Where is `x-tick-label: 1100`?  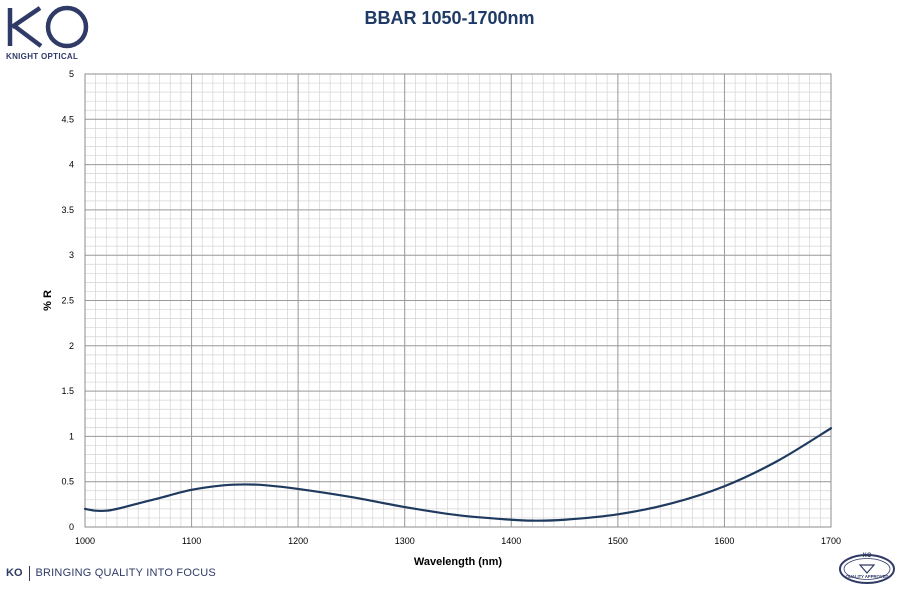
x-tick-label: 1100 is located at coordinates (191, 541).